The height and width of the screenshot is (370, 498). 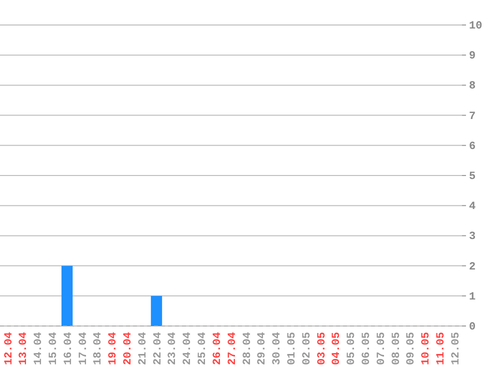 What do you see at coordinates (114, 349) in the screenshot?
I see `x-tick-label: 19.04` at bounding box center [114, 349].